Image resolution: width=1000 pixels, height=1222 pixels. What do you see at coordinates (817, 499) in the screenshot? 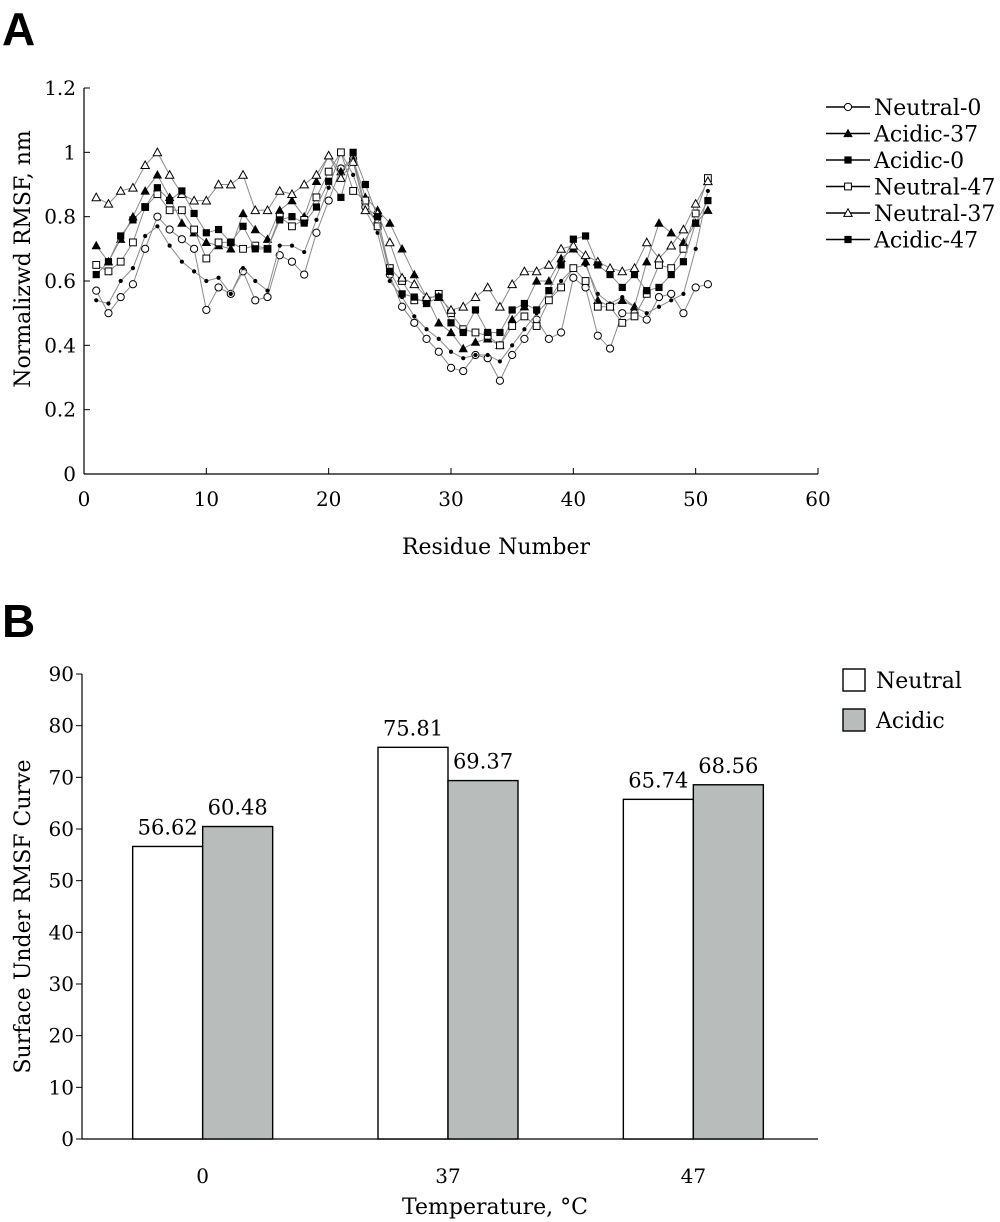
I see `x-tick-label: 60` at bounding box center [817, 499].